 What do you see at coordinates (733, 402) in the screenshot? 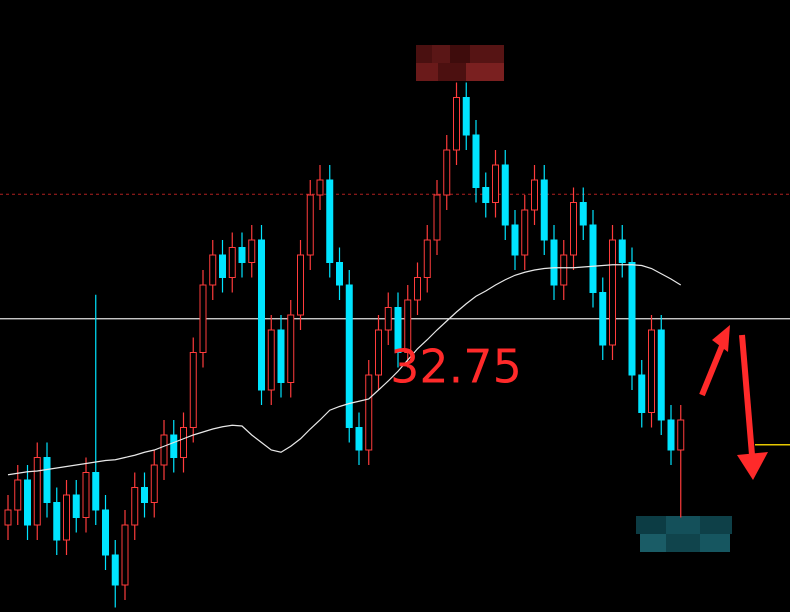
I see `trend-arrows` at bounding box center [733, 402].